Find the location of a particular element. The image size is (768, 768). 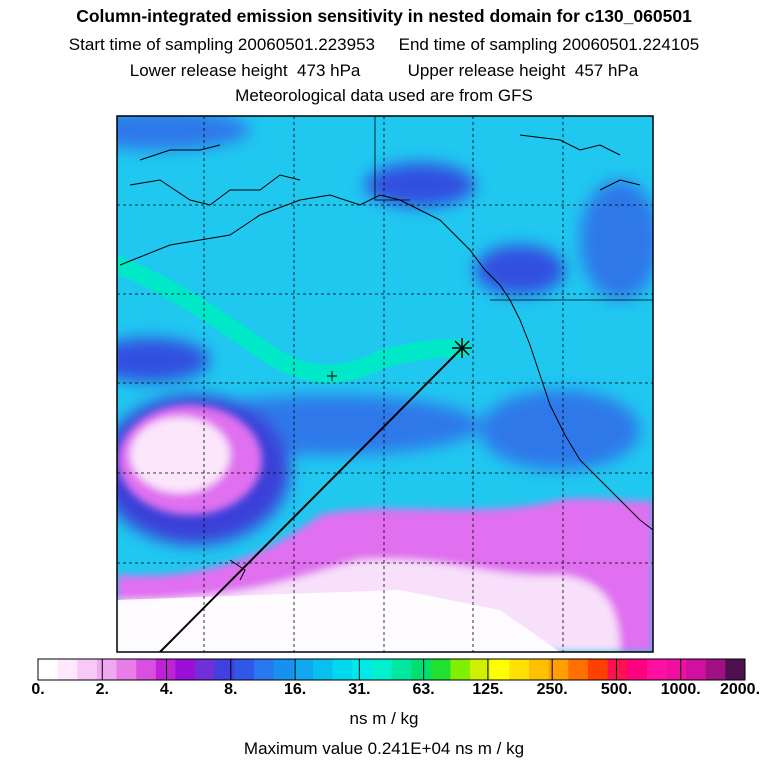

release-marker is located at coordinates (462, 348).